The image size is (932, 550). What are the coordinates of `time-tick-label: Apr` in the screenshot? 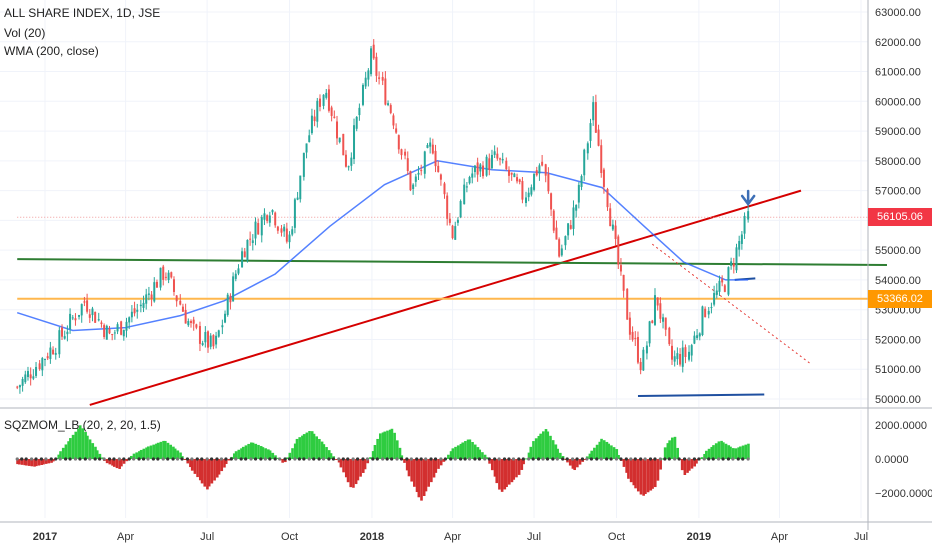 It's located at (125, 537).